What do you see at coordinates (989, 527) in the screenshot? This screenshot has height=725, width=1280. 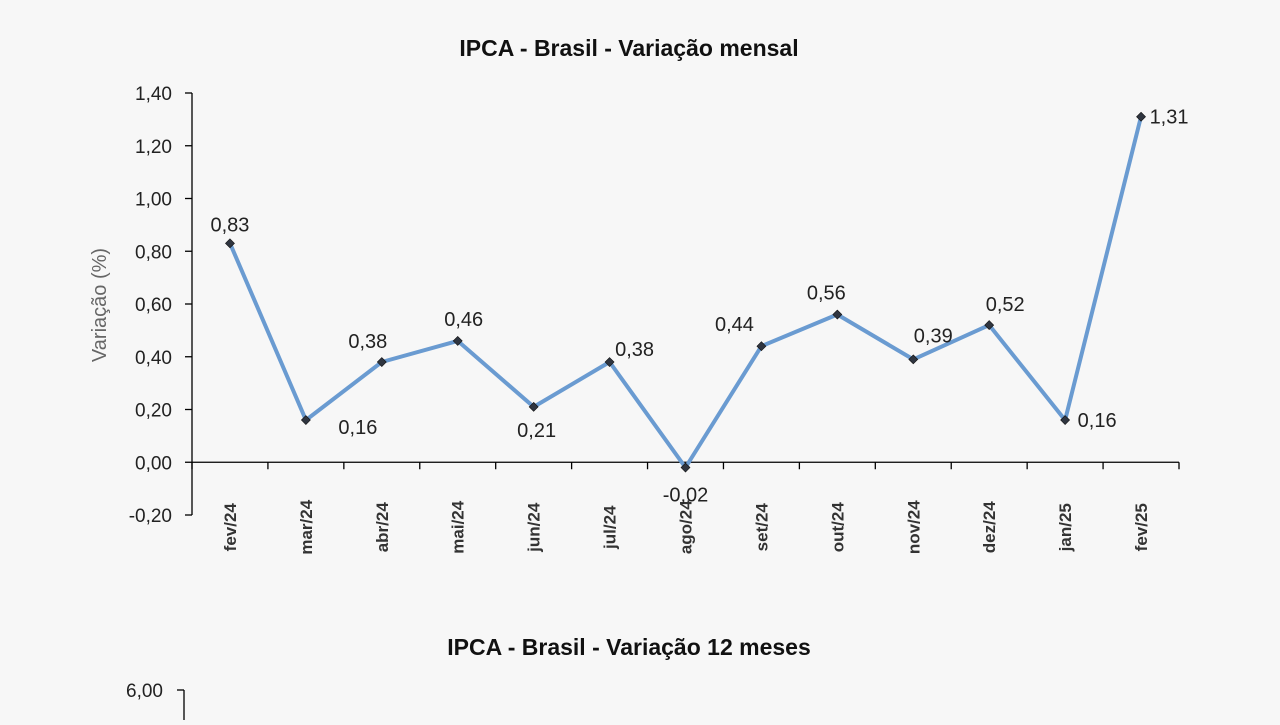 I see `x-tick-label: dez/24` at bounding box center [989, 527].